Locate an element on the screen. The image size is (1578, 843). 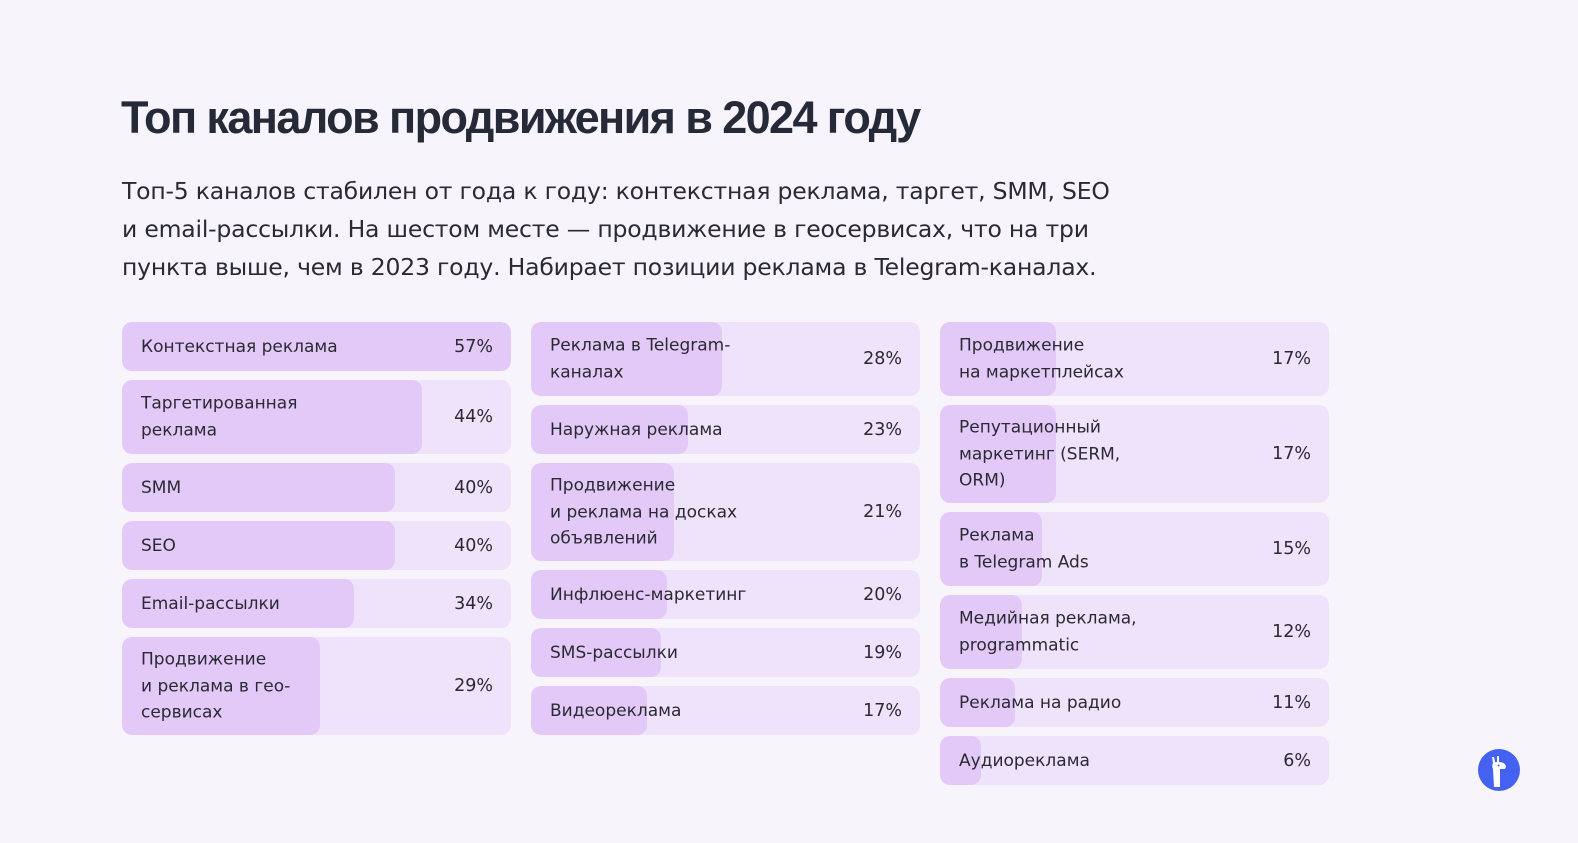
bar-row: Наружная реклама 23% is located at coordinates (725, 429).